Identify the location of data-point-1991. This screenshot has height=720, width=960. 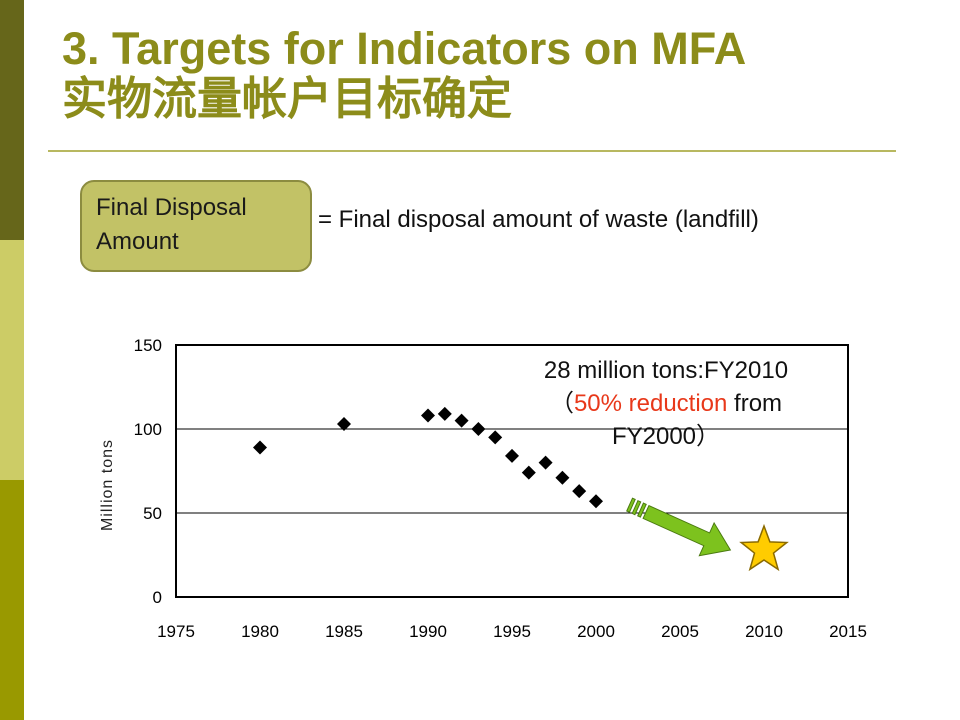
(444, 413).